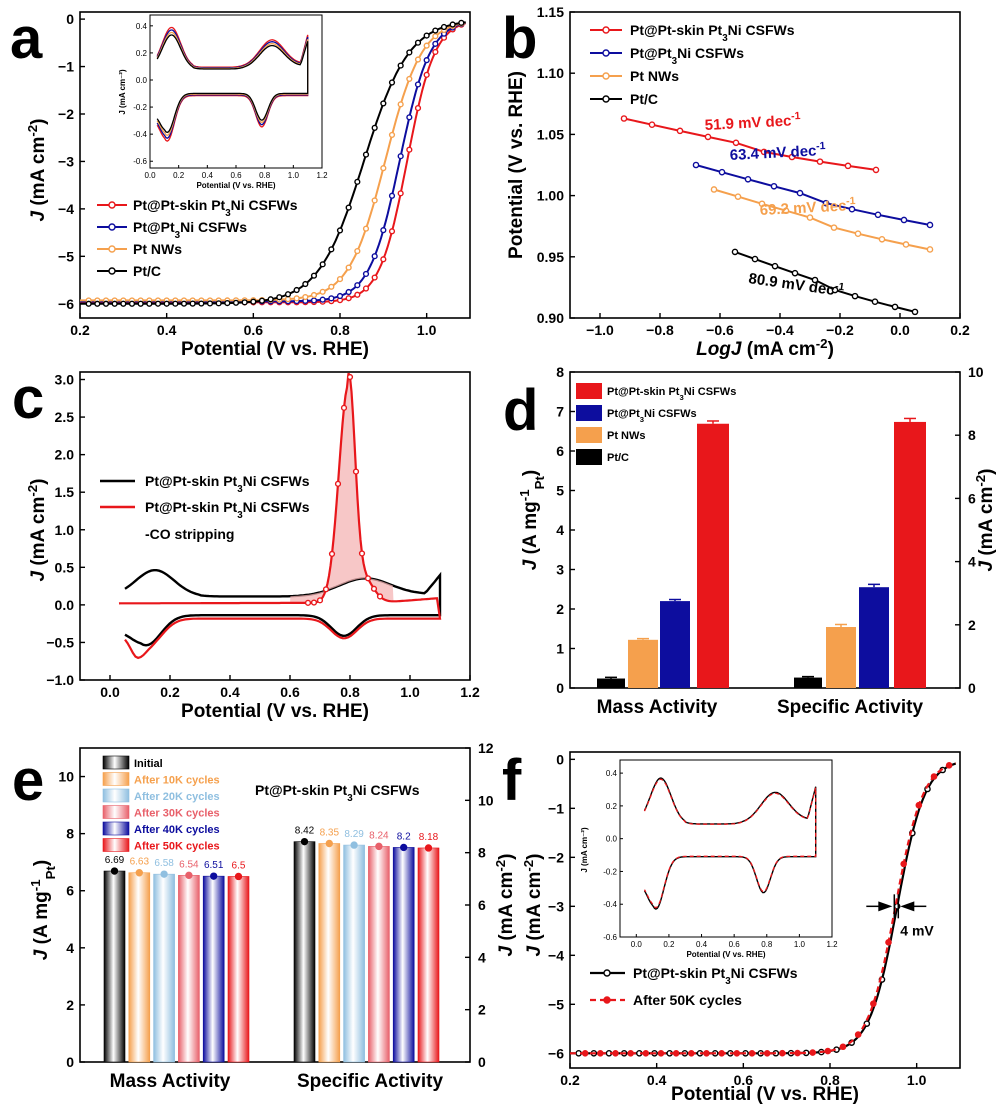 This screenshot has width=997, height=1108. What do you see at coordinates (800, 944) in the screenshot?
I see `panel-f-inset-xtick-label: 1.0` at bounding box center [800, 944].